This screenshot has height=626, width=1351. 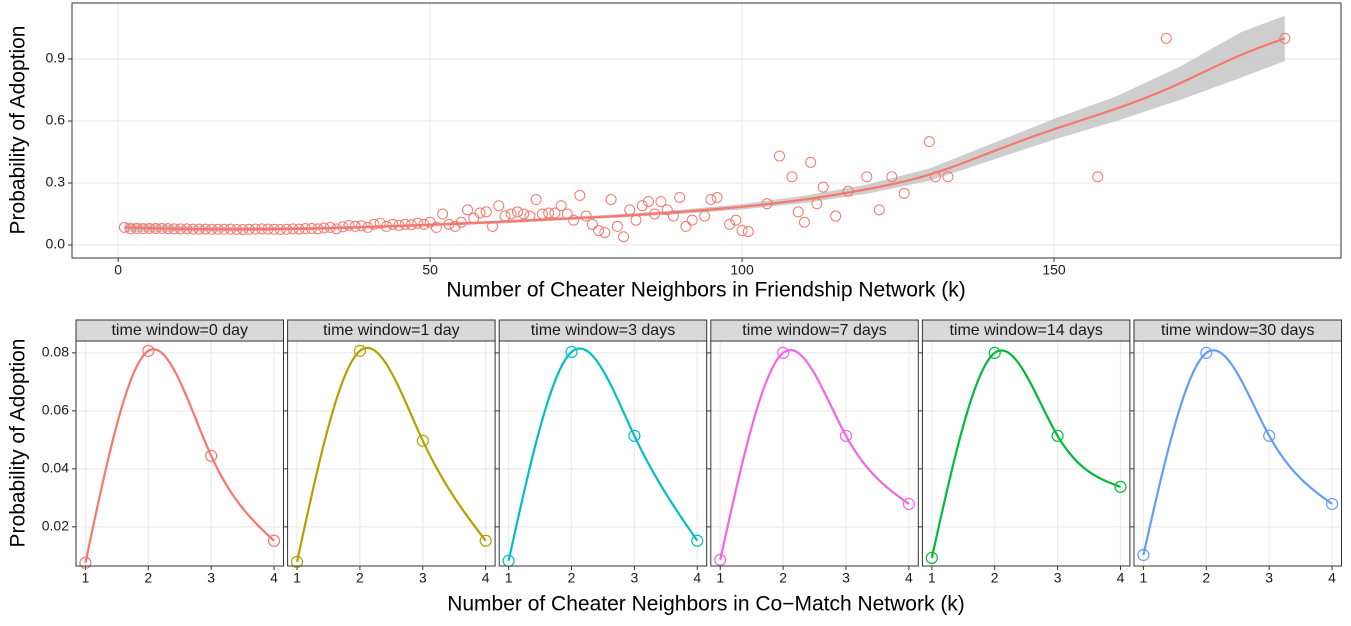 What do you see at coordinates (1054, 270) in the screenshot?
I see `x-tick-label: 150` at bounding box center [1054, 270].